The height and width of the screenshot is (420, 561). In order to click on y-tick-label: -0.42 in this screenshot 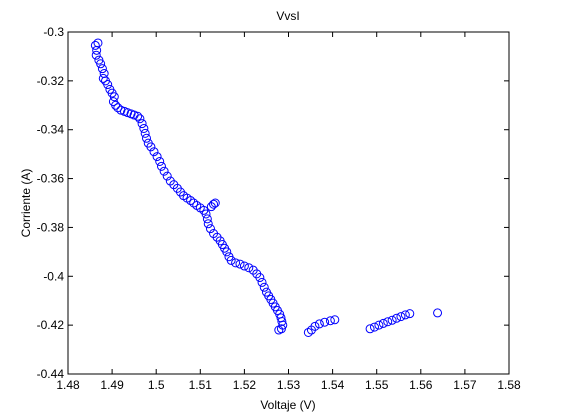, I will do `click(51, 325)`.